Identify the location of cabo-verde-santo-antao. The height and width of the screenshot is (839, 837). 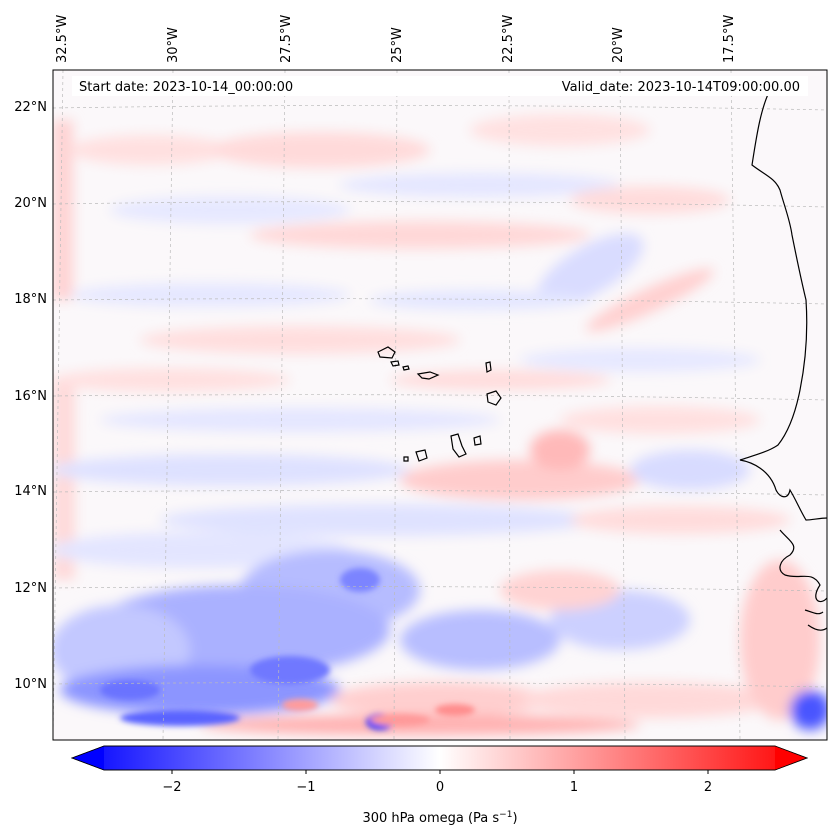
(386, 352).